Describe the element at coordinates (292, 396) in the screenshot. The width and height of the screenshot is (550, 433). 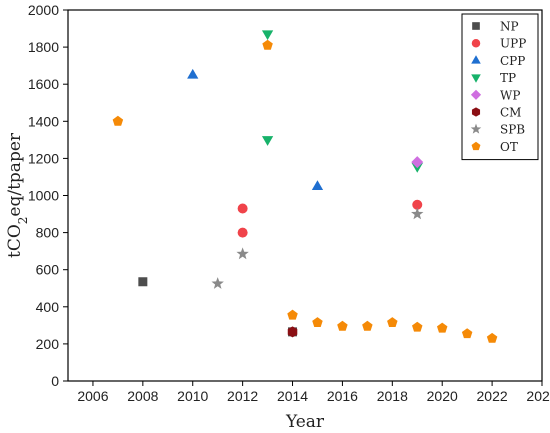
I see `x-tick-label: 2014` at that location.